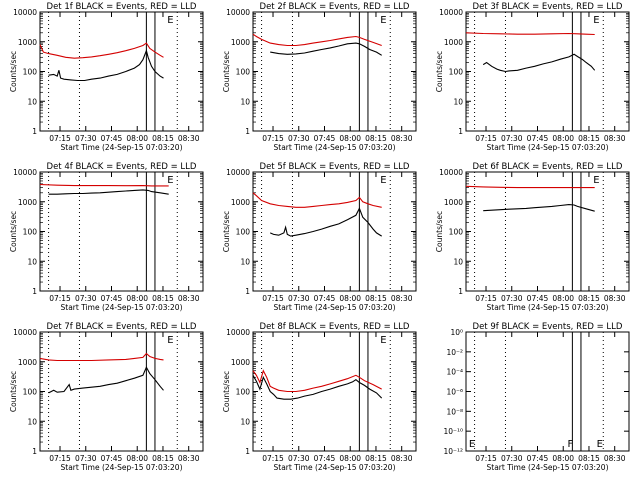  Describe the element at coordinates (122, 7) in the screenshot. I see `panel-title: Det 1f BLACK = Events, RED = LLD` at that location.